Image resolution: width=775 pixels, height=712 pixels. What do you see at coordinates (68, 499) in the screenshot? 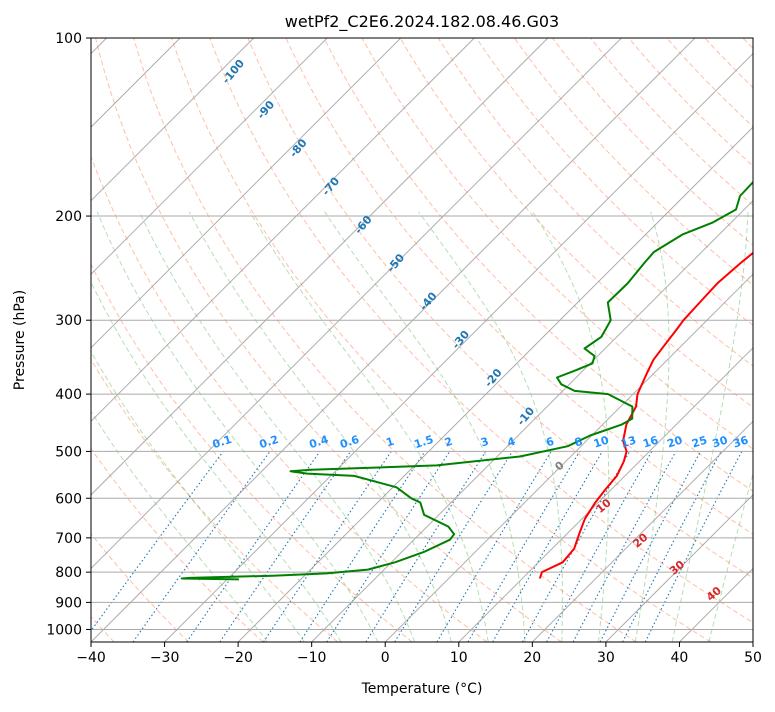
I see `y-tick-label: 600` at bounding box center [68, 499].